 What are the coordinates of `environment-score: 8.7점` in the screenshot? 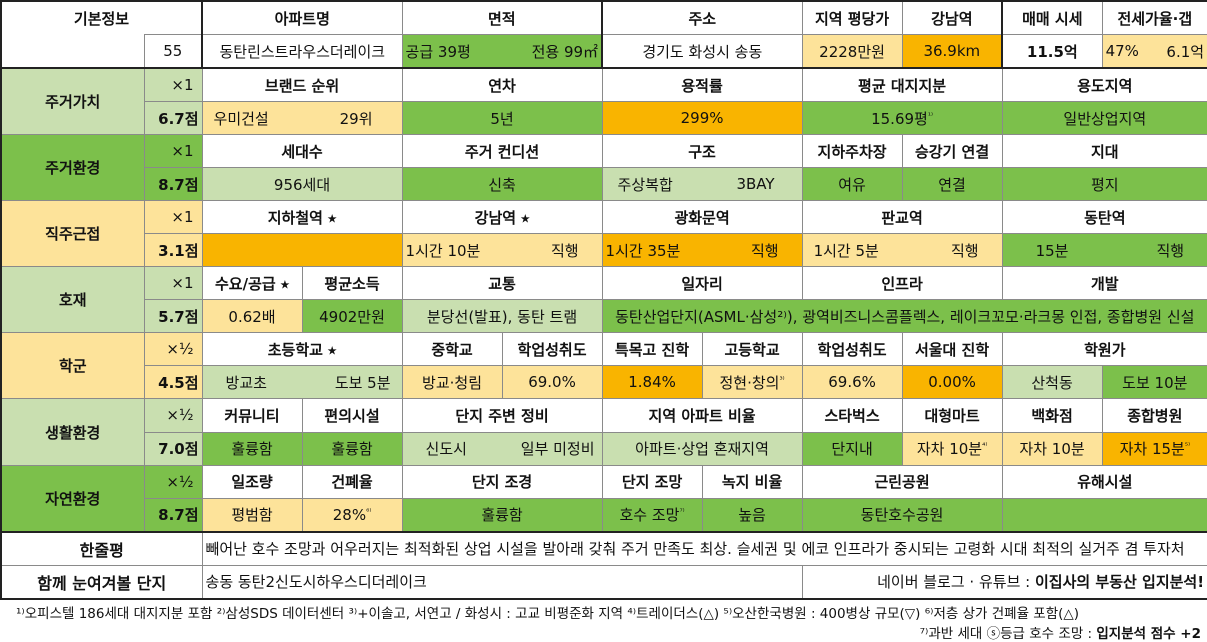 It's located at (173, 184).